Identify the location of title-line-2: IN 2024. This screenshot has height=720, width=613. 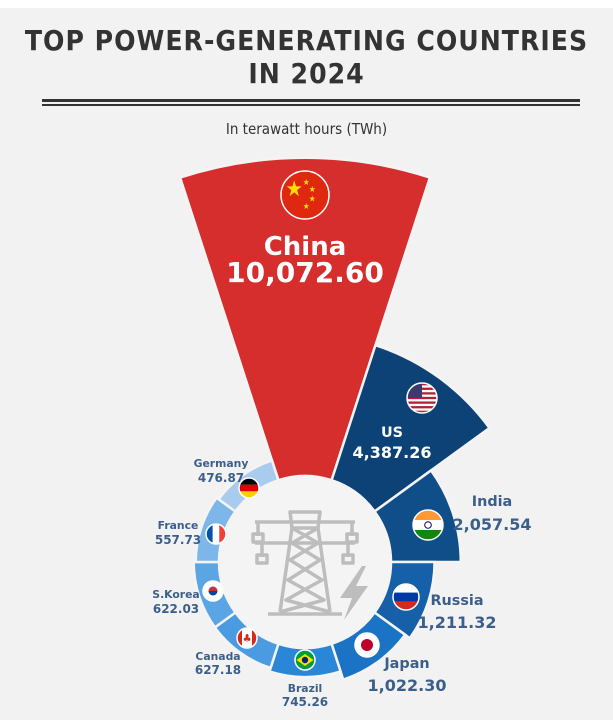
(306, 73).